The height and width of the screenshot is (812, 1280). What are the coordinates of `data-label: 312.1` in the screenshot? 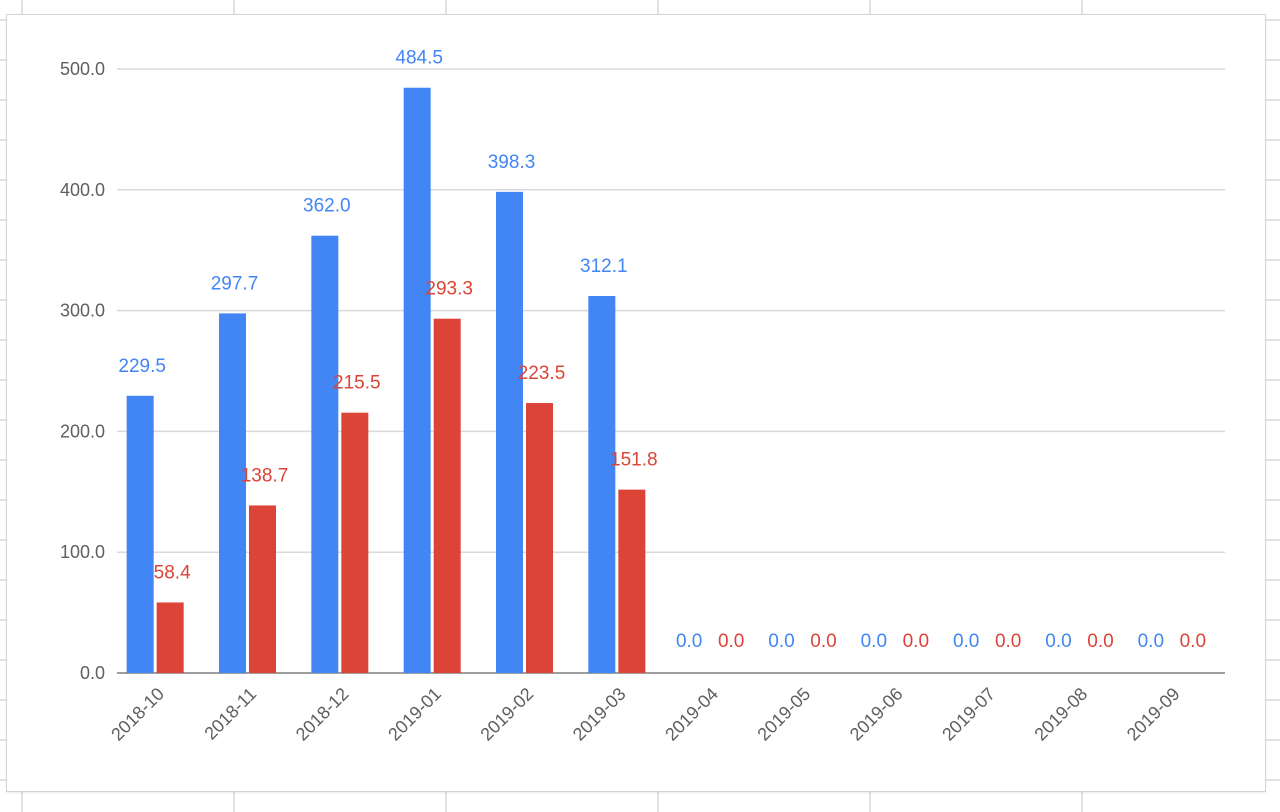 It's located at (604, 266).